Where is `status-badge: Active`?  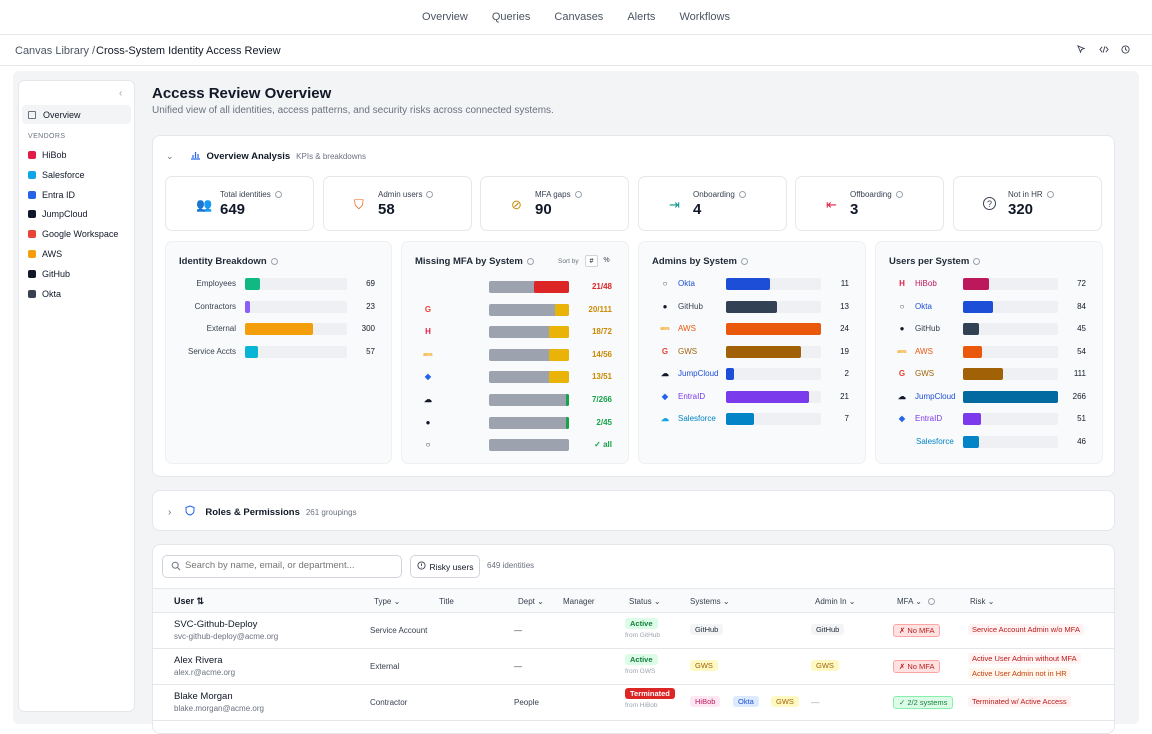
status-badge: Active is located at coordinates (641, 659).